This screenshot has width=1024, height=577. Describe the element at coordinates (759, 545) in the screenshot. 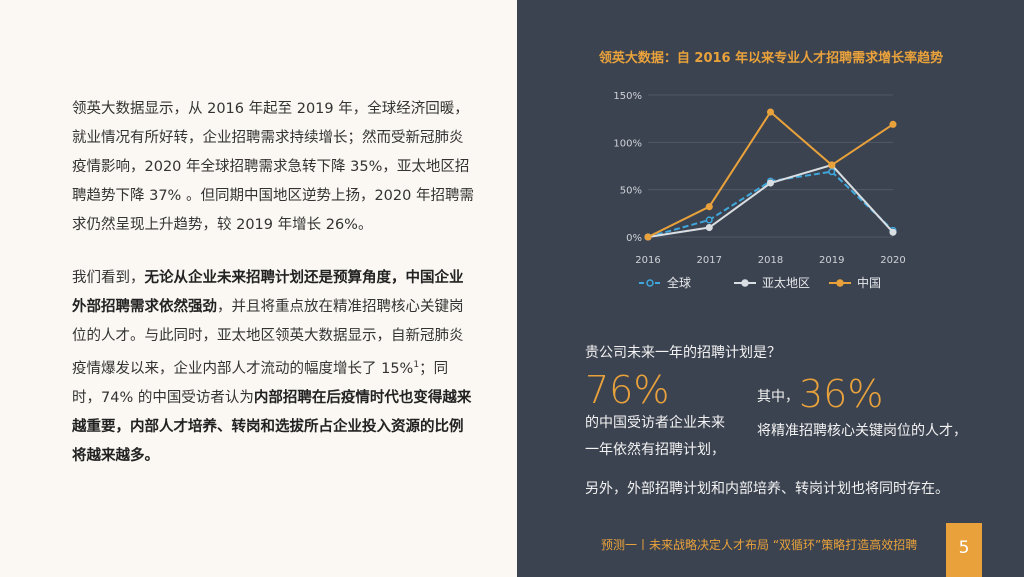

I see `footer-text: 预测一丨未来战略决定人才布局 “双循环”策略打造高效招聘` at that location.